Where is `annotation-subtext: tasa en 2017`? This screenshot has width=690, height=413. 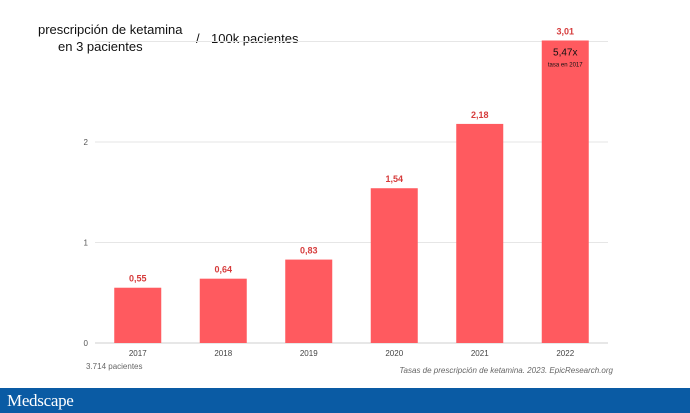 annotation-subtext: tasa en 2017 is located at coordinates (565, 65).